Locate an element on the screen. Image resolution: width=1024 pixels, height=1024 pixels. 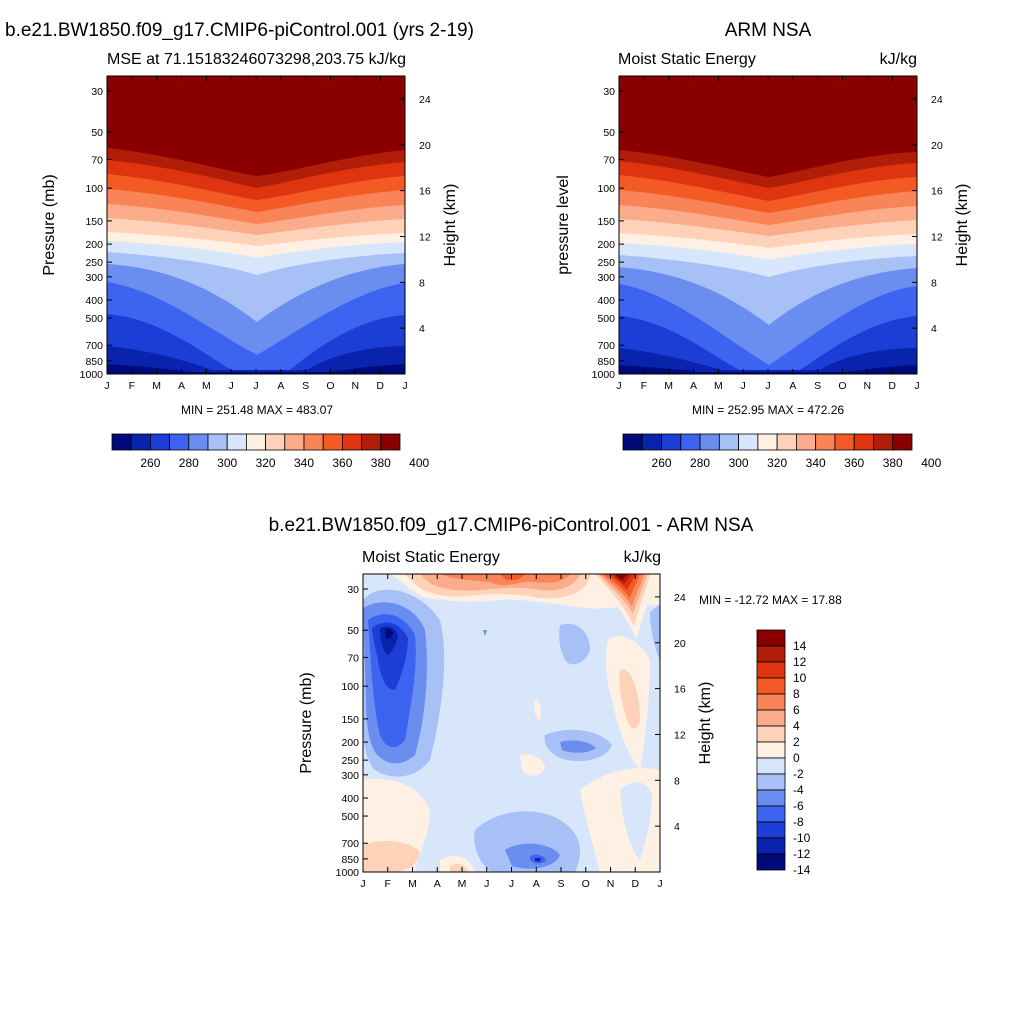
colorbar-label: -12 is located at coordinates (802, 854).